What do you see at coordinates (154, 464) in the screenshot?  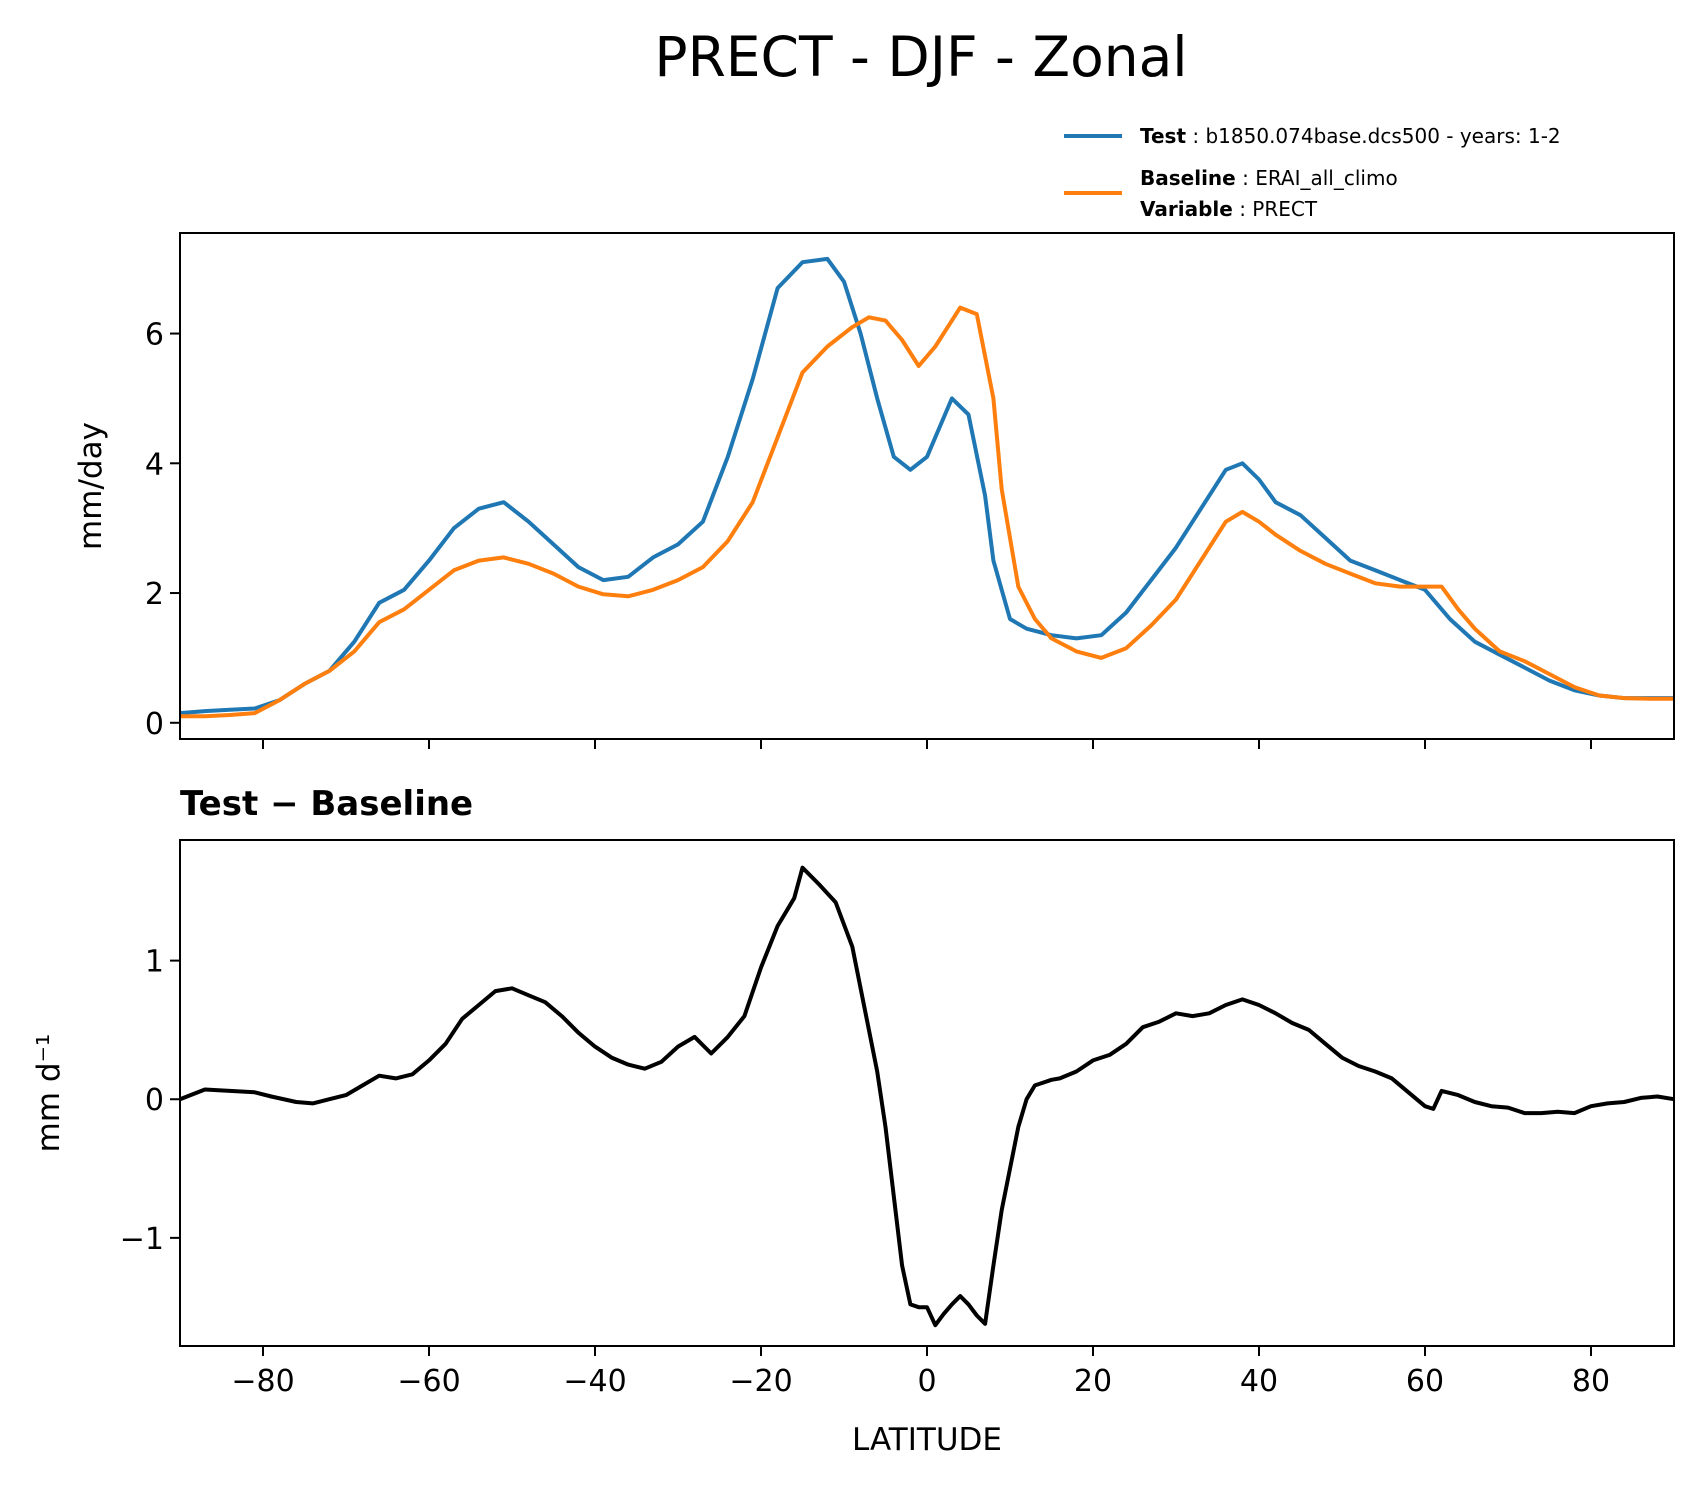 I see `zonal-mean-y-tick-label: 4` at bounding box center [154, 464].